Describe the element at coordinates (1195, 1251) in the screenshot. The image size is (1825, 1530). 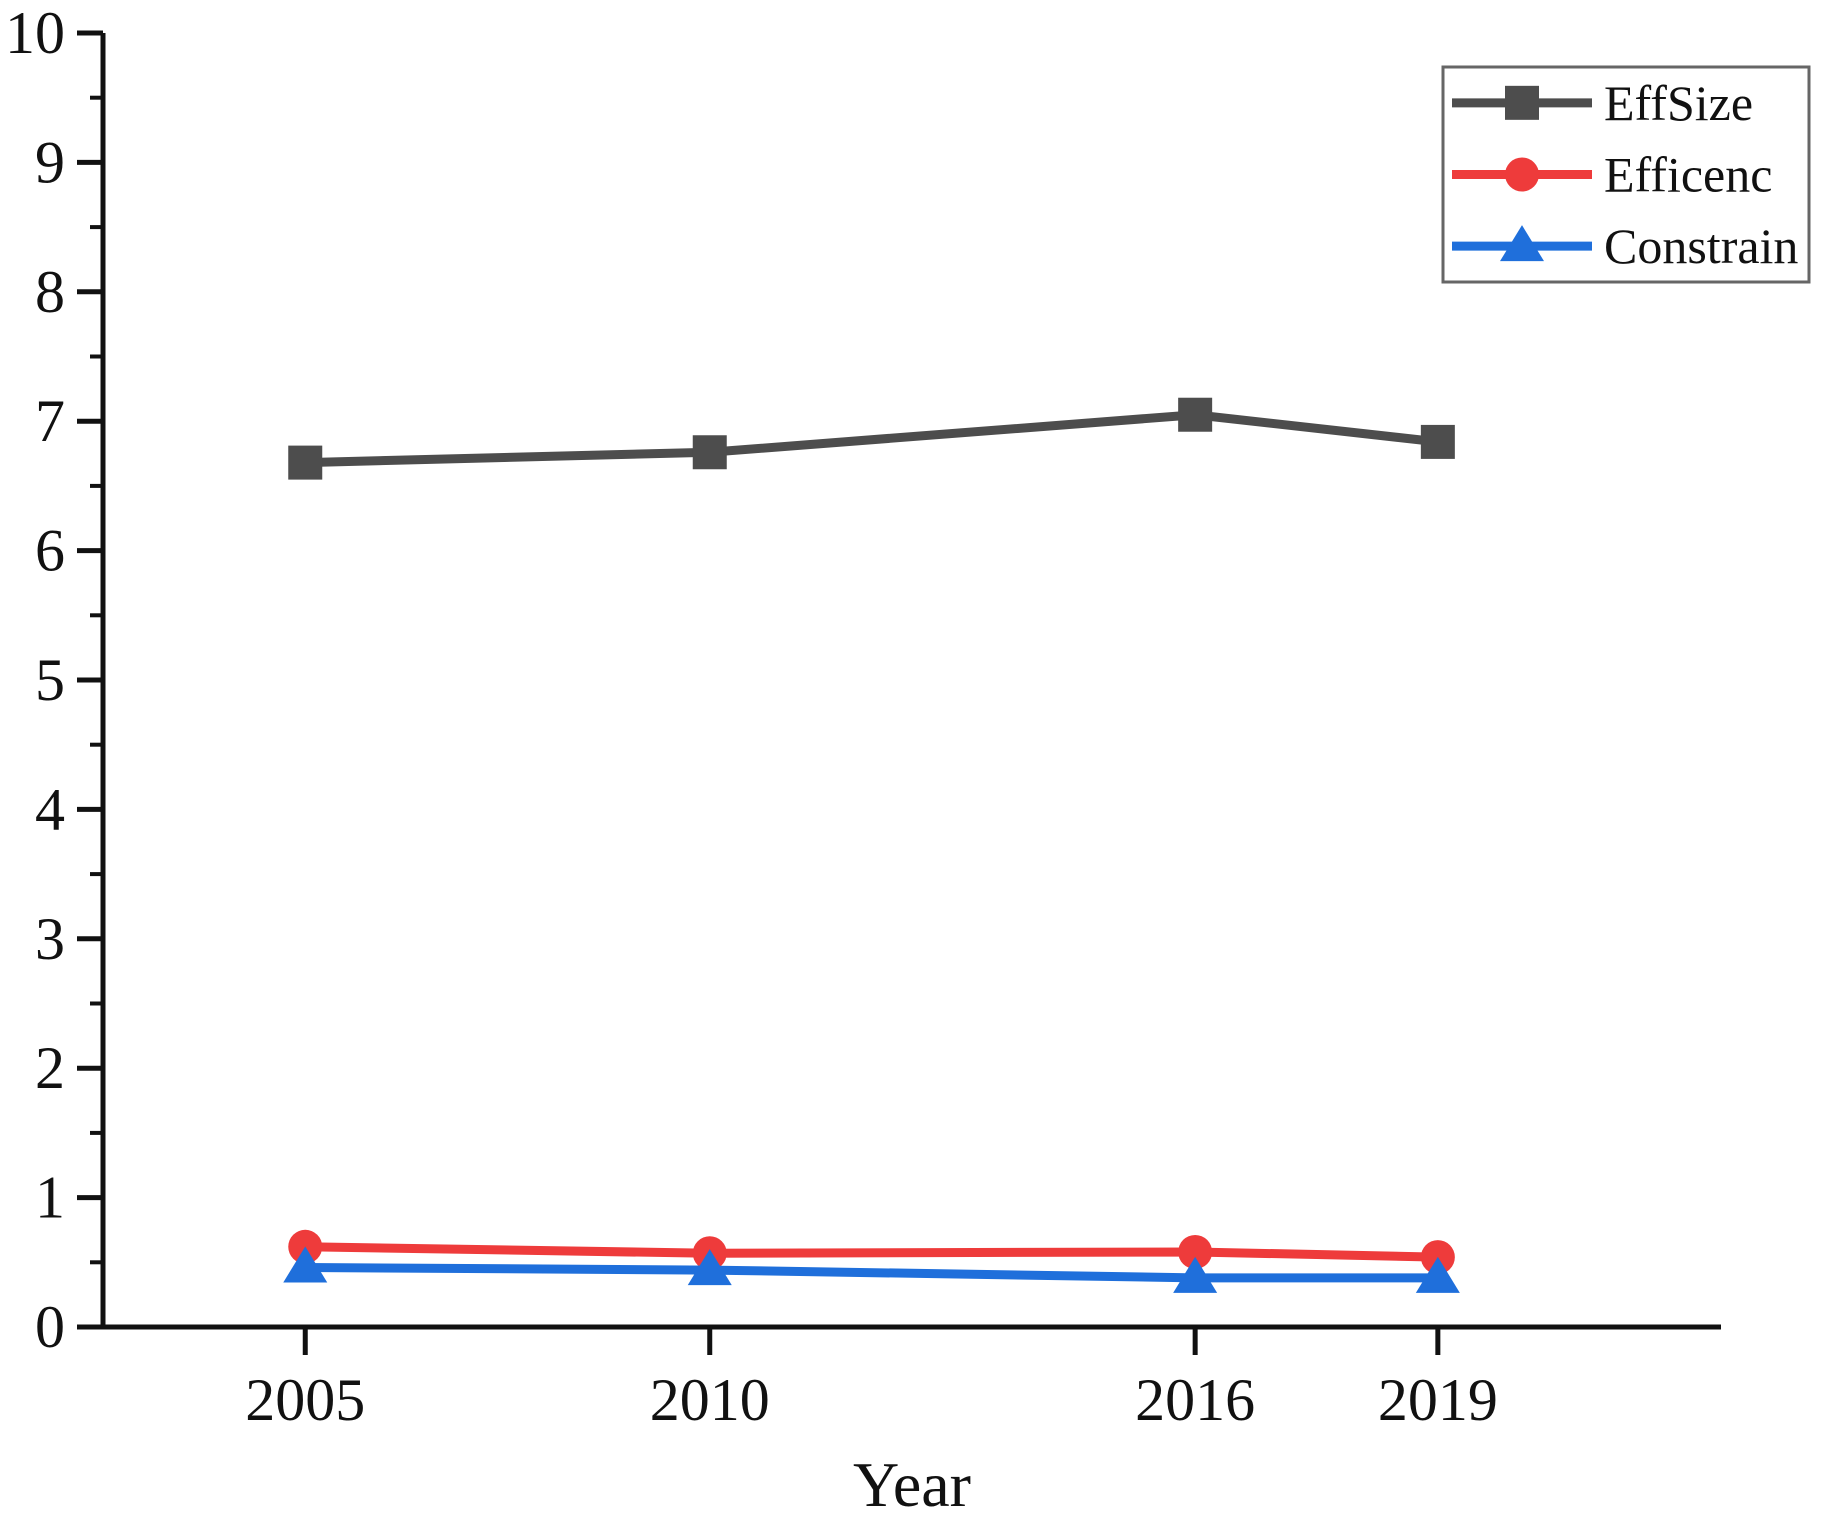
I see `series-efficenc-circle-marker` at that location.